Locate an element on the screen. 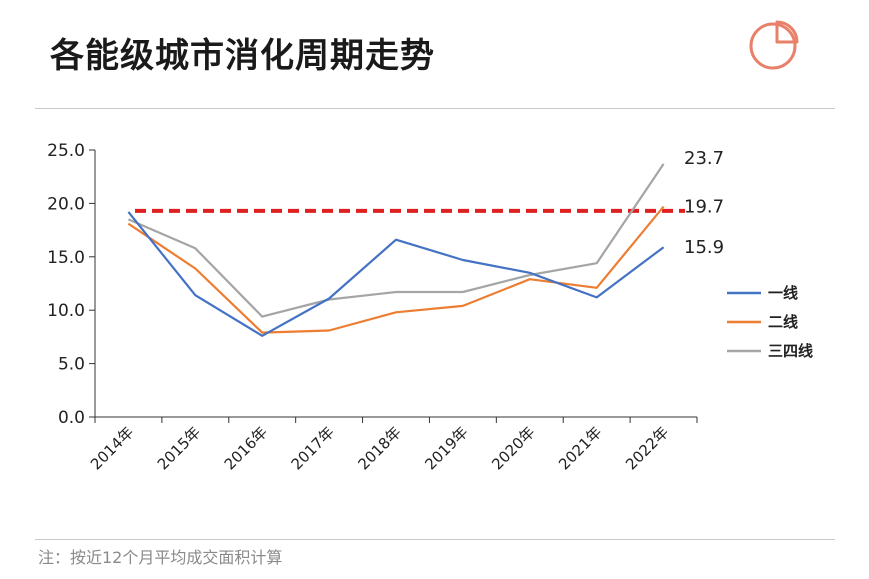  y-tick-label: 25.0 is located at coordinates (66, 151).